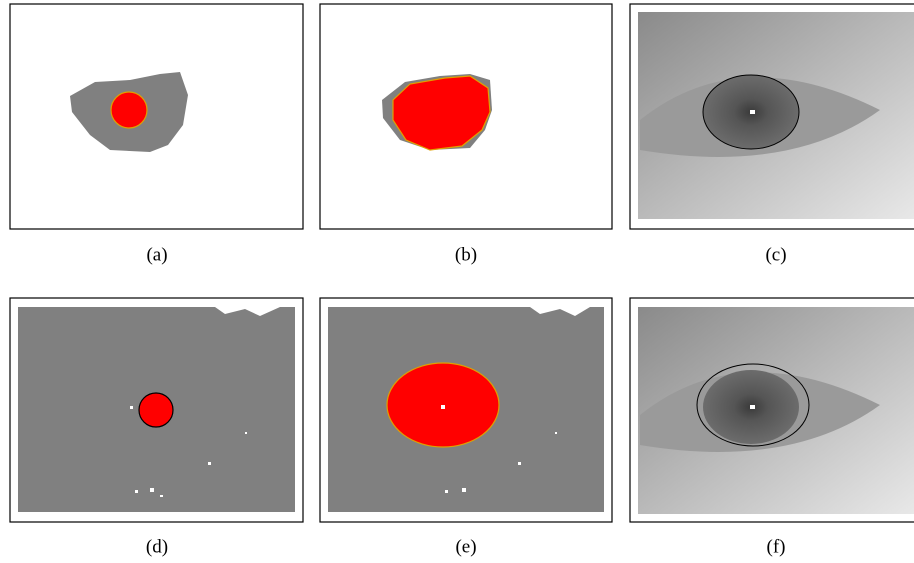  Describe the element at coordinates (776, 546) in the screenshot. I see `caption: (f)` at that location.